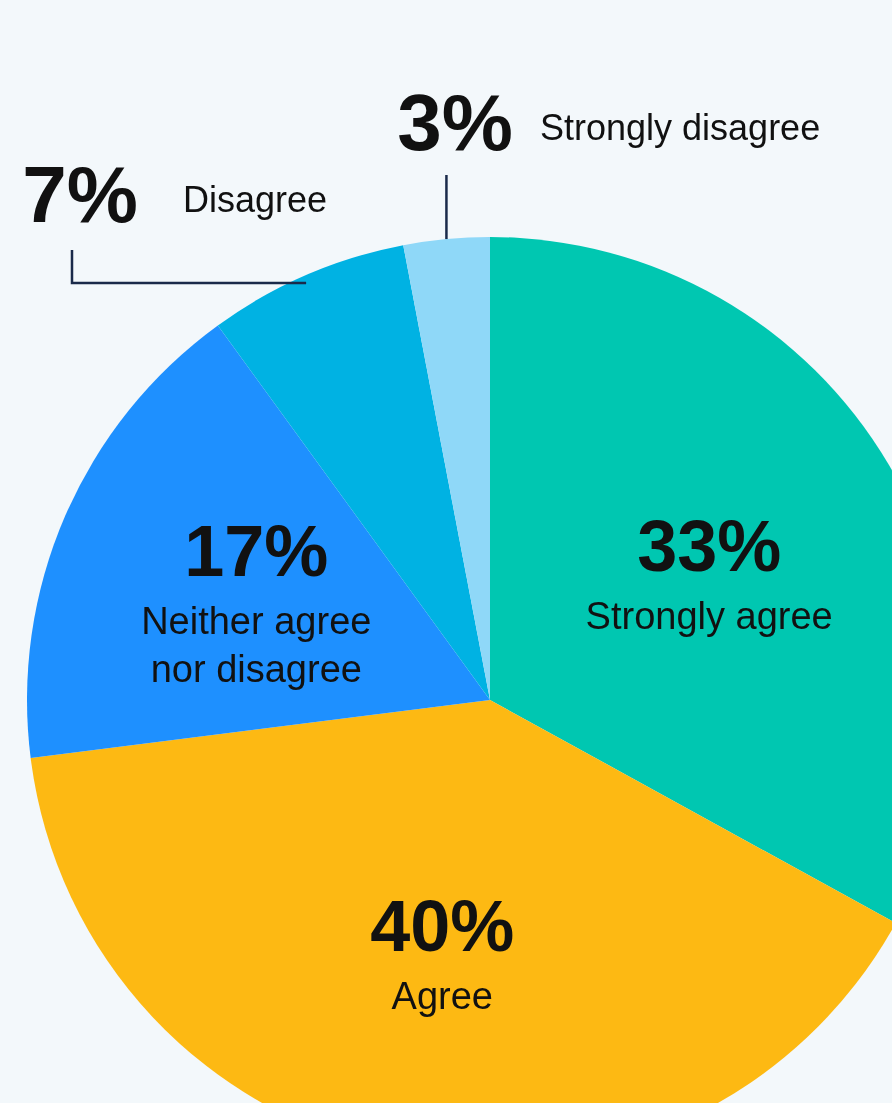 This screenshot has height=1103, width=892. What do you see at coordinates (255, 199) in the screenshot?
I see `slice-label: Disagree` at bounding box center [255, 199].